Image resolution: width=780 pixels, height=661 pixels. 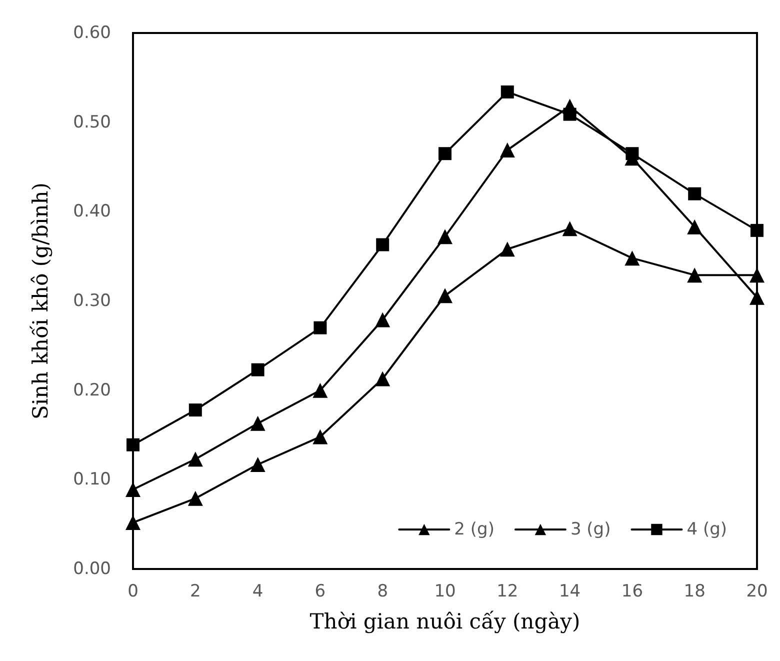 I want to click on y-axis-title: Sinh khối khô (g/bình), so click(x=40, y=301).